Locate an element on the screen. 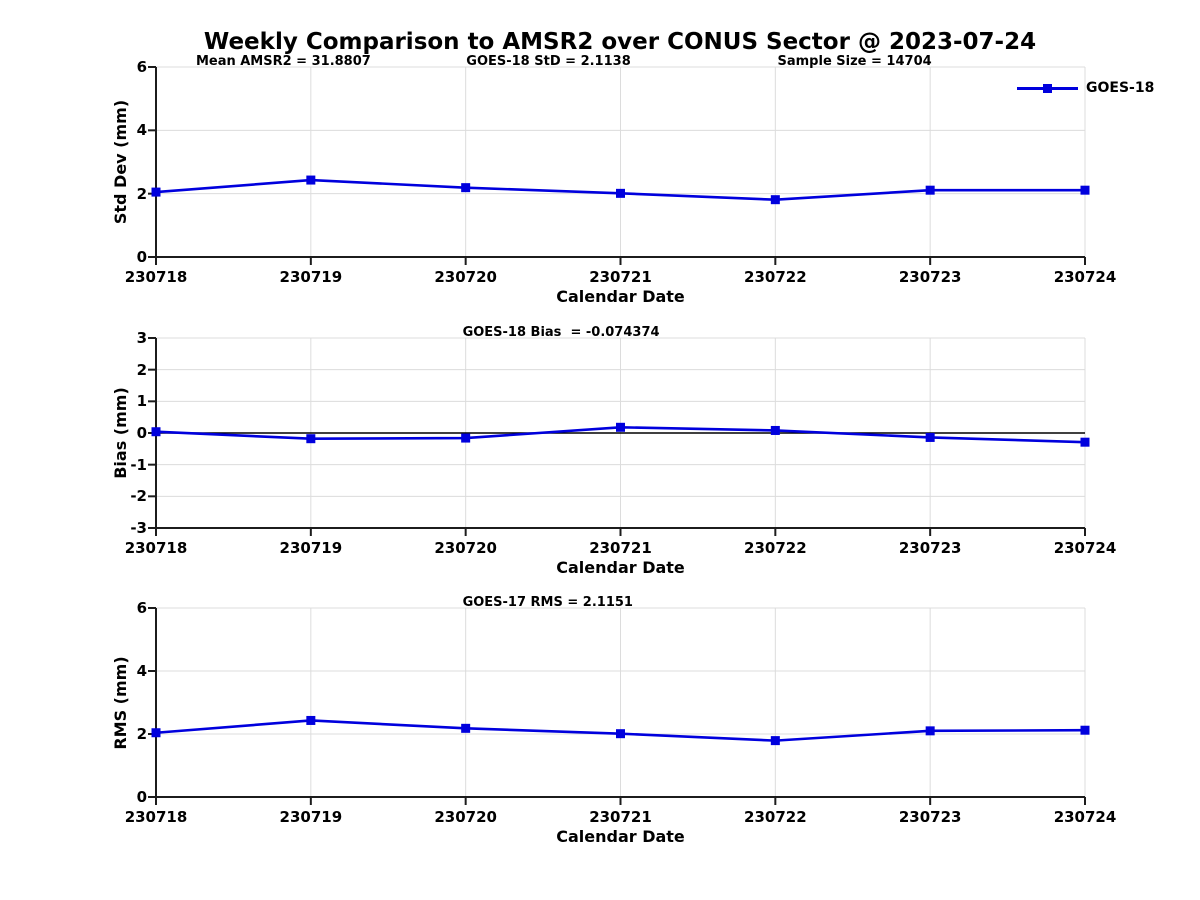 Image resolution: width=1200 pixels, height=900 pixels. legend-square-marker-icon is located at coordinates (1047, 88).